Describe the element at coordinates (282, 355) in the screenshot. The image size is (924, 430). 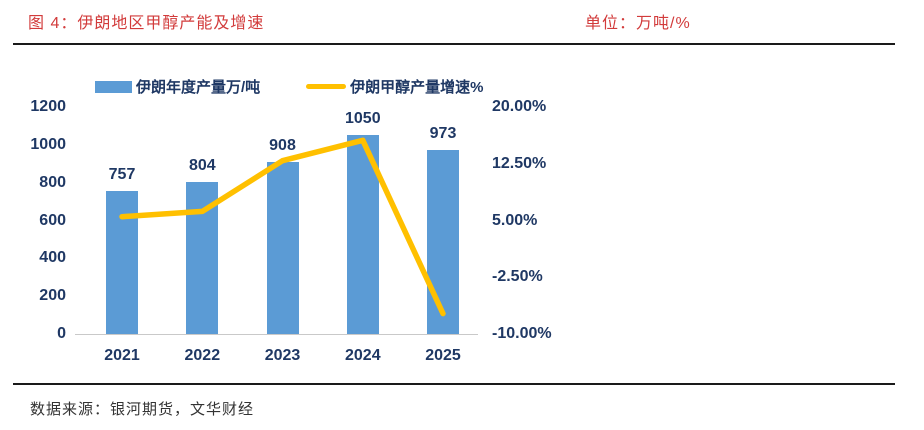
I see `x-axis-tick-label: 2023` at that location.